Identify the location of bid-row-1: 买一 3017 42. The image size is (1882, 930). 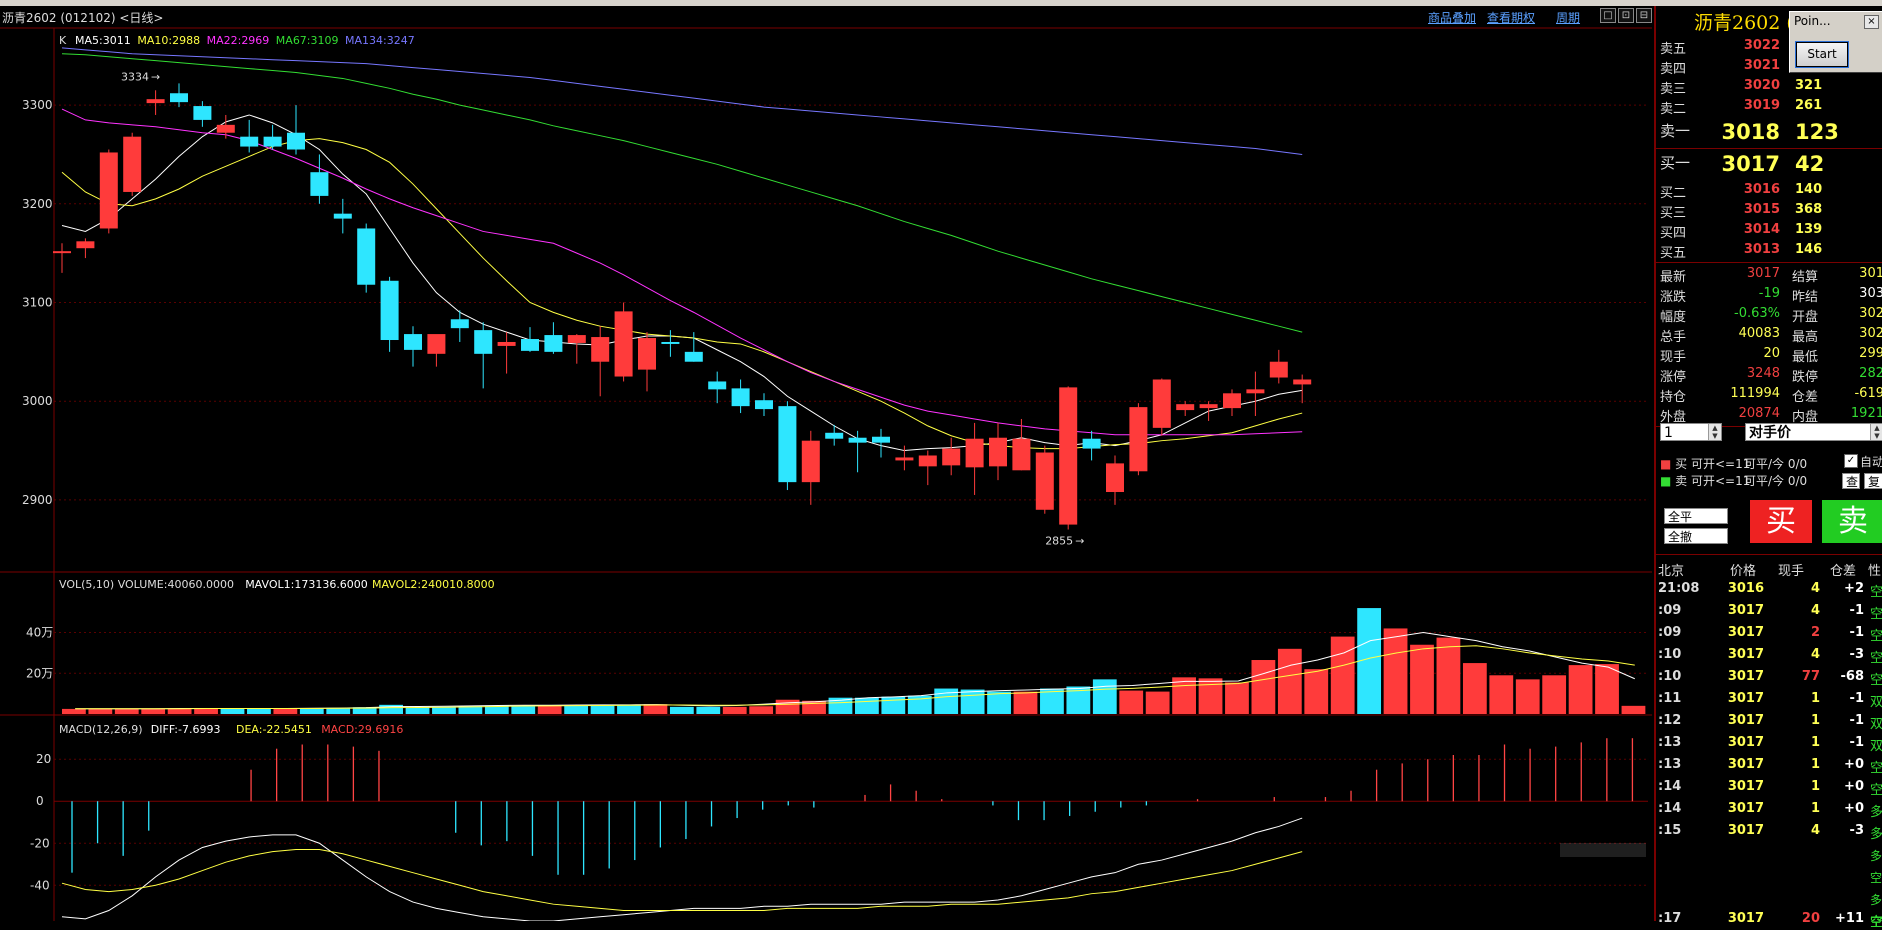
(1770, 164).